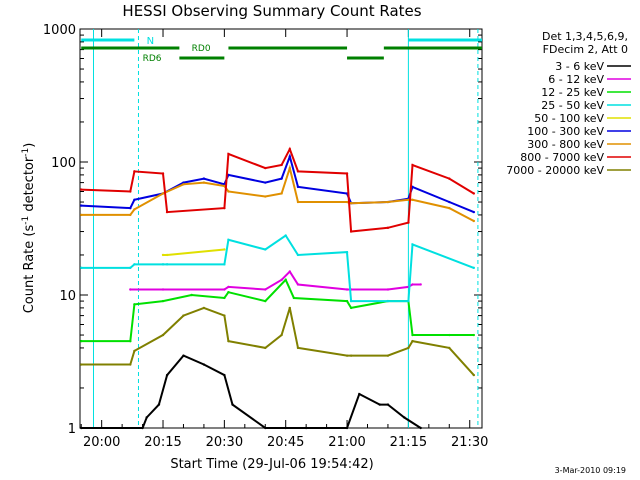 This screenshot has width=640, height=480. Describe the element at coordinates (569, 118) in the screenshot. I see `legend-label: 50 - 100 keV` at that location.